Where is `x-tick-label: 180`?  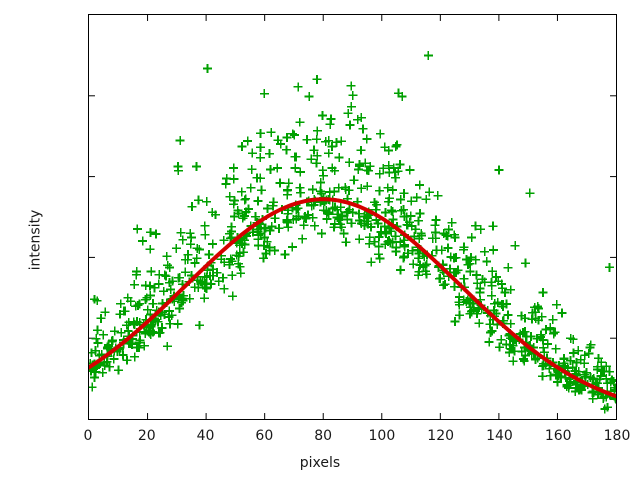 x-tick-label: 180 is located at coordinates (617, 436).